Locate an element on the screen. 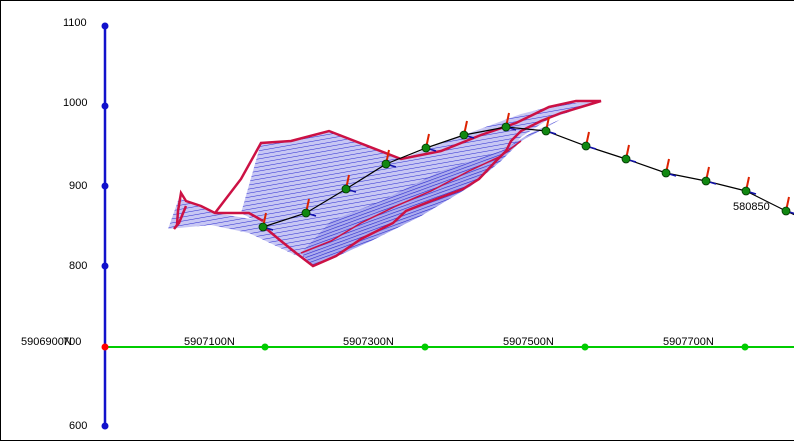  origin-marker is located at coordinates (105, 347).